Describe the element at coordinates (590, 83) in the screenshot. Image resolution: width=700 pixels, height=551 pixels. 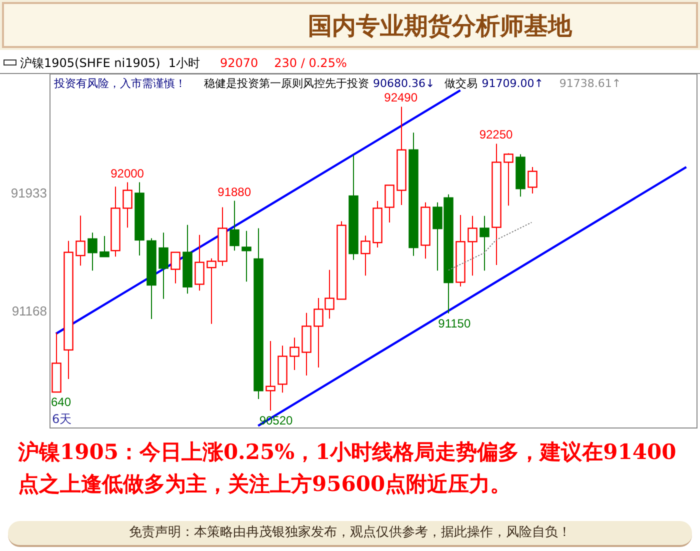
I see `annotation: 91738.61↑` at that location.